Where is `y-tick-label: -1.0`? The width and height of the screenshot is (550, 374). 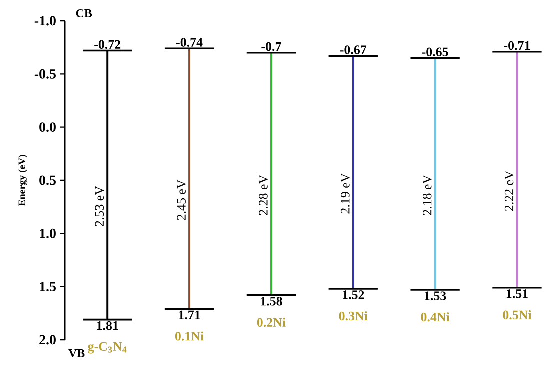 y-tick-label: -1.0 is located at coordinates (45, 21).